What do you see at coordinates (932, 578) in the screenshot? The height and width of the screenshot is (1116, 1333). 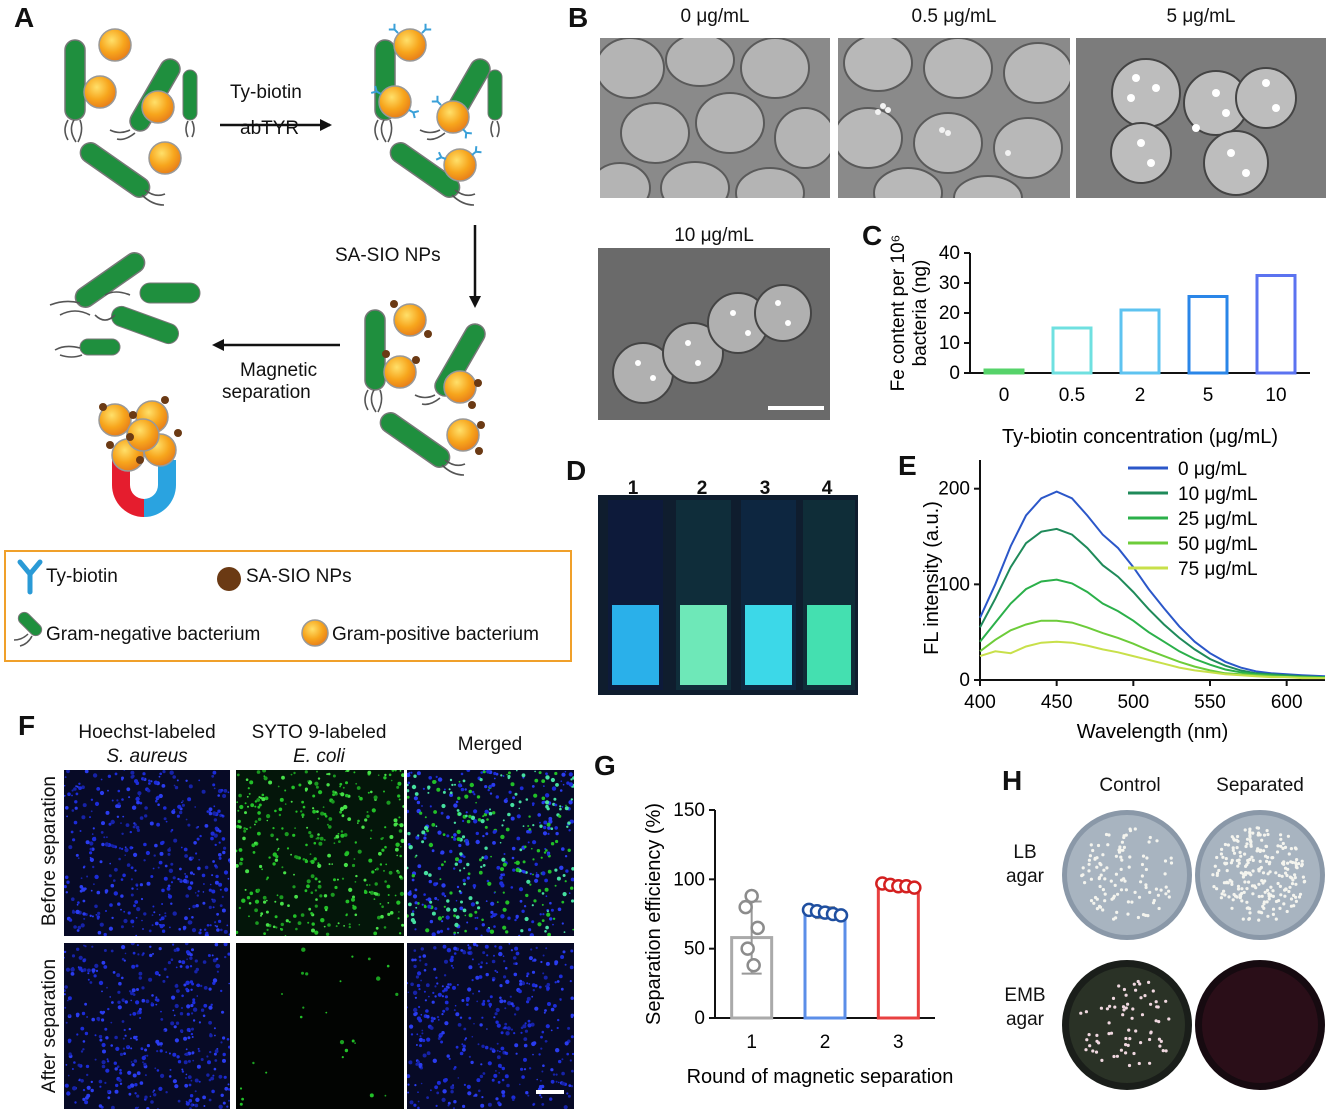 I see `e-y-axis-label: FL intensity (a.u.)` at bounding box center [932, 578].